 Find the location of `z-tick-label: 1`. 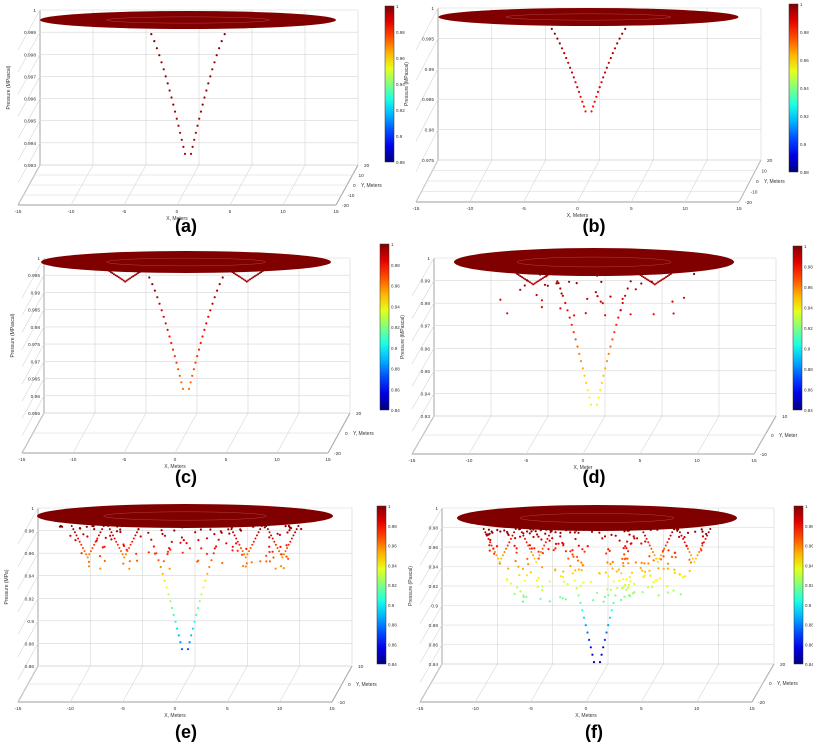

z-tick-label: 1 is located at coordinates (432, 9).